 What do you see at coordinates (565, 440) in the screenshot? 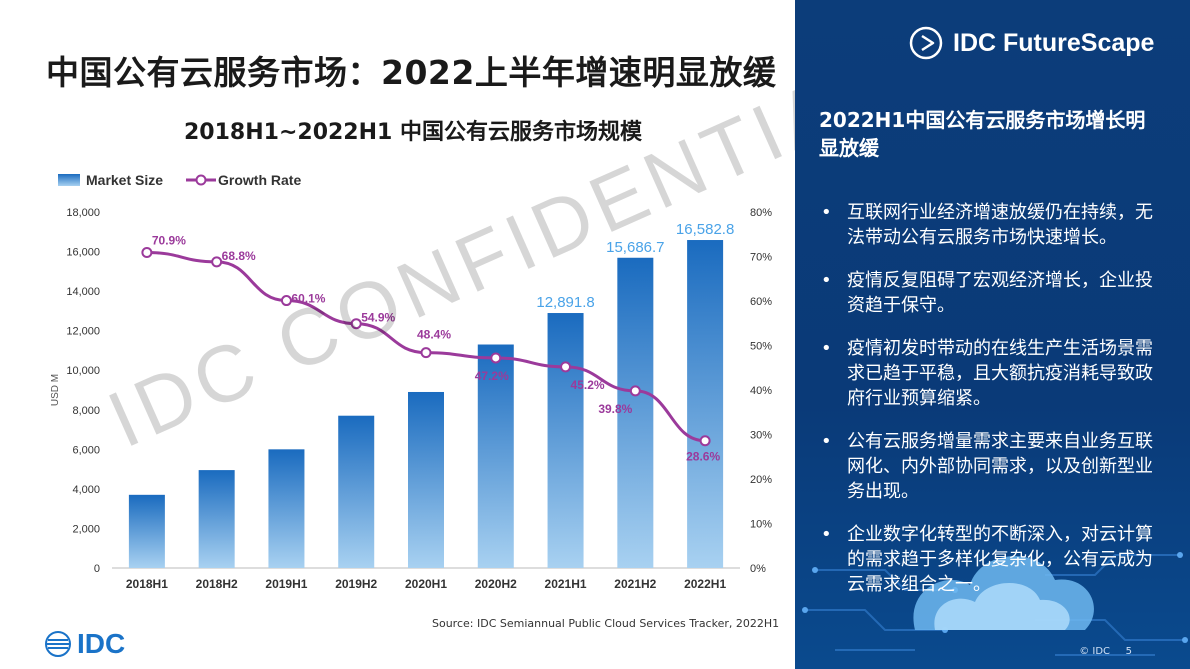
I see `bar-2021H1` at bounding box center [565, 440].